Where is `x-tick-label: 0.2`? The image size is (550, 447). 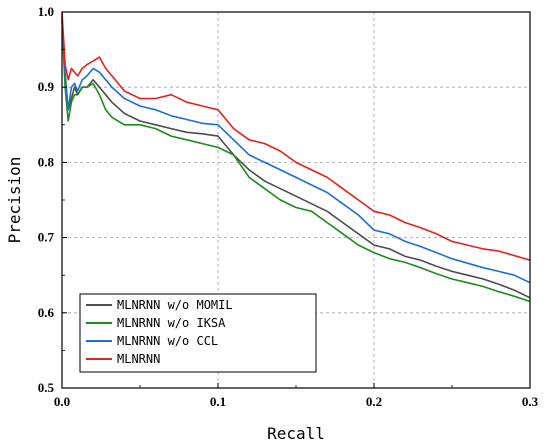
x-tick-label: 0.2 is located at coordinates (374, 401).